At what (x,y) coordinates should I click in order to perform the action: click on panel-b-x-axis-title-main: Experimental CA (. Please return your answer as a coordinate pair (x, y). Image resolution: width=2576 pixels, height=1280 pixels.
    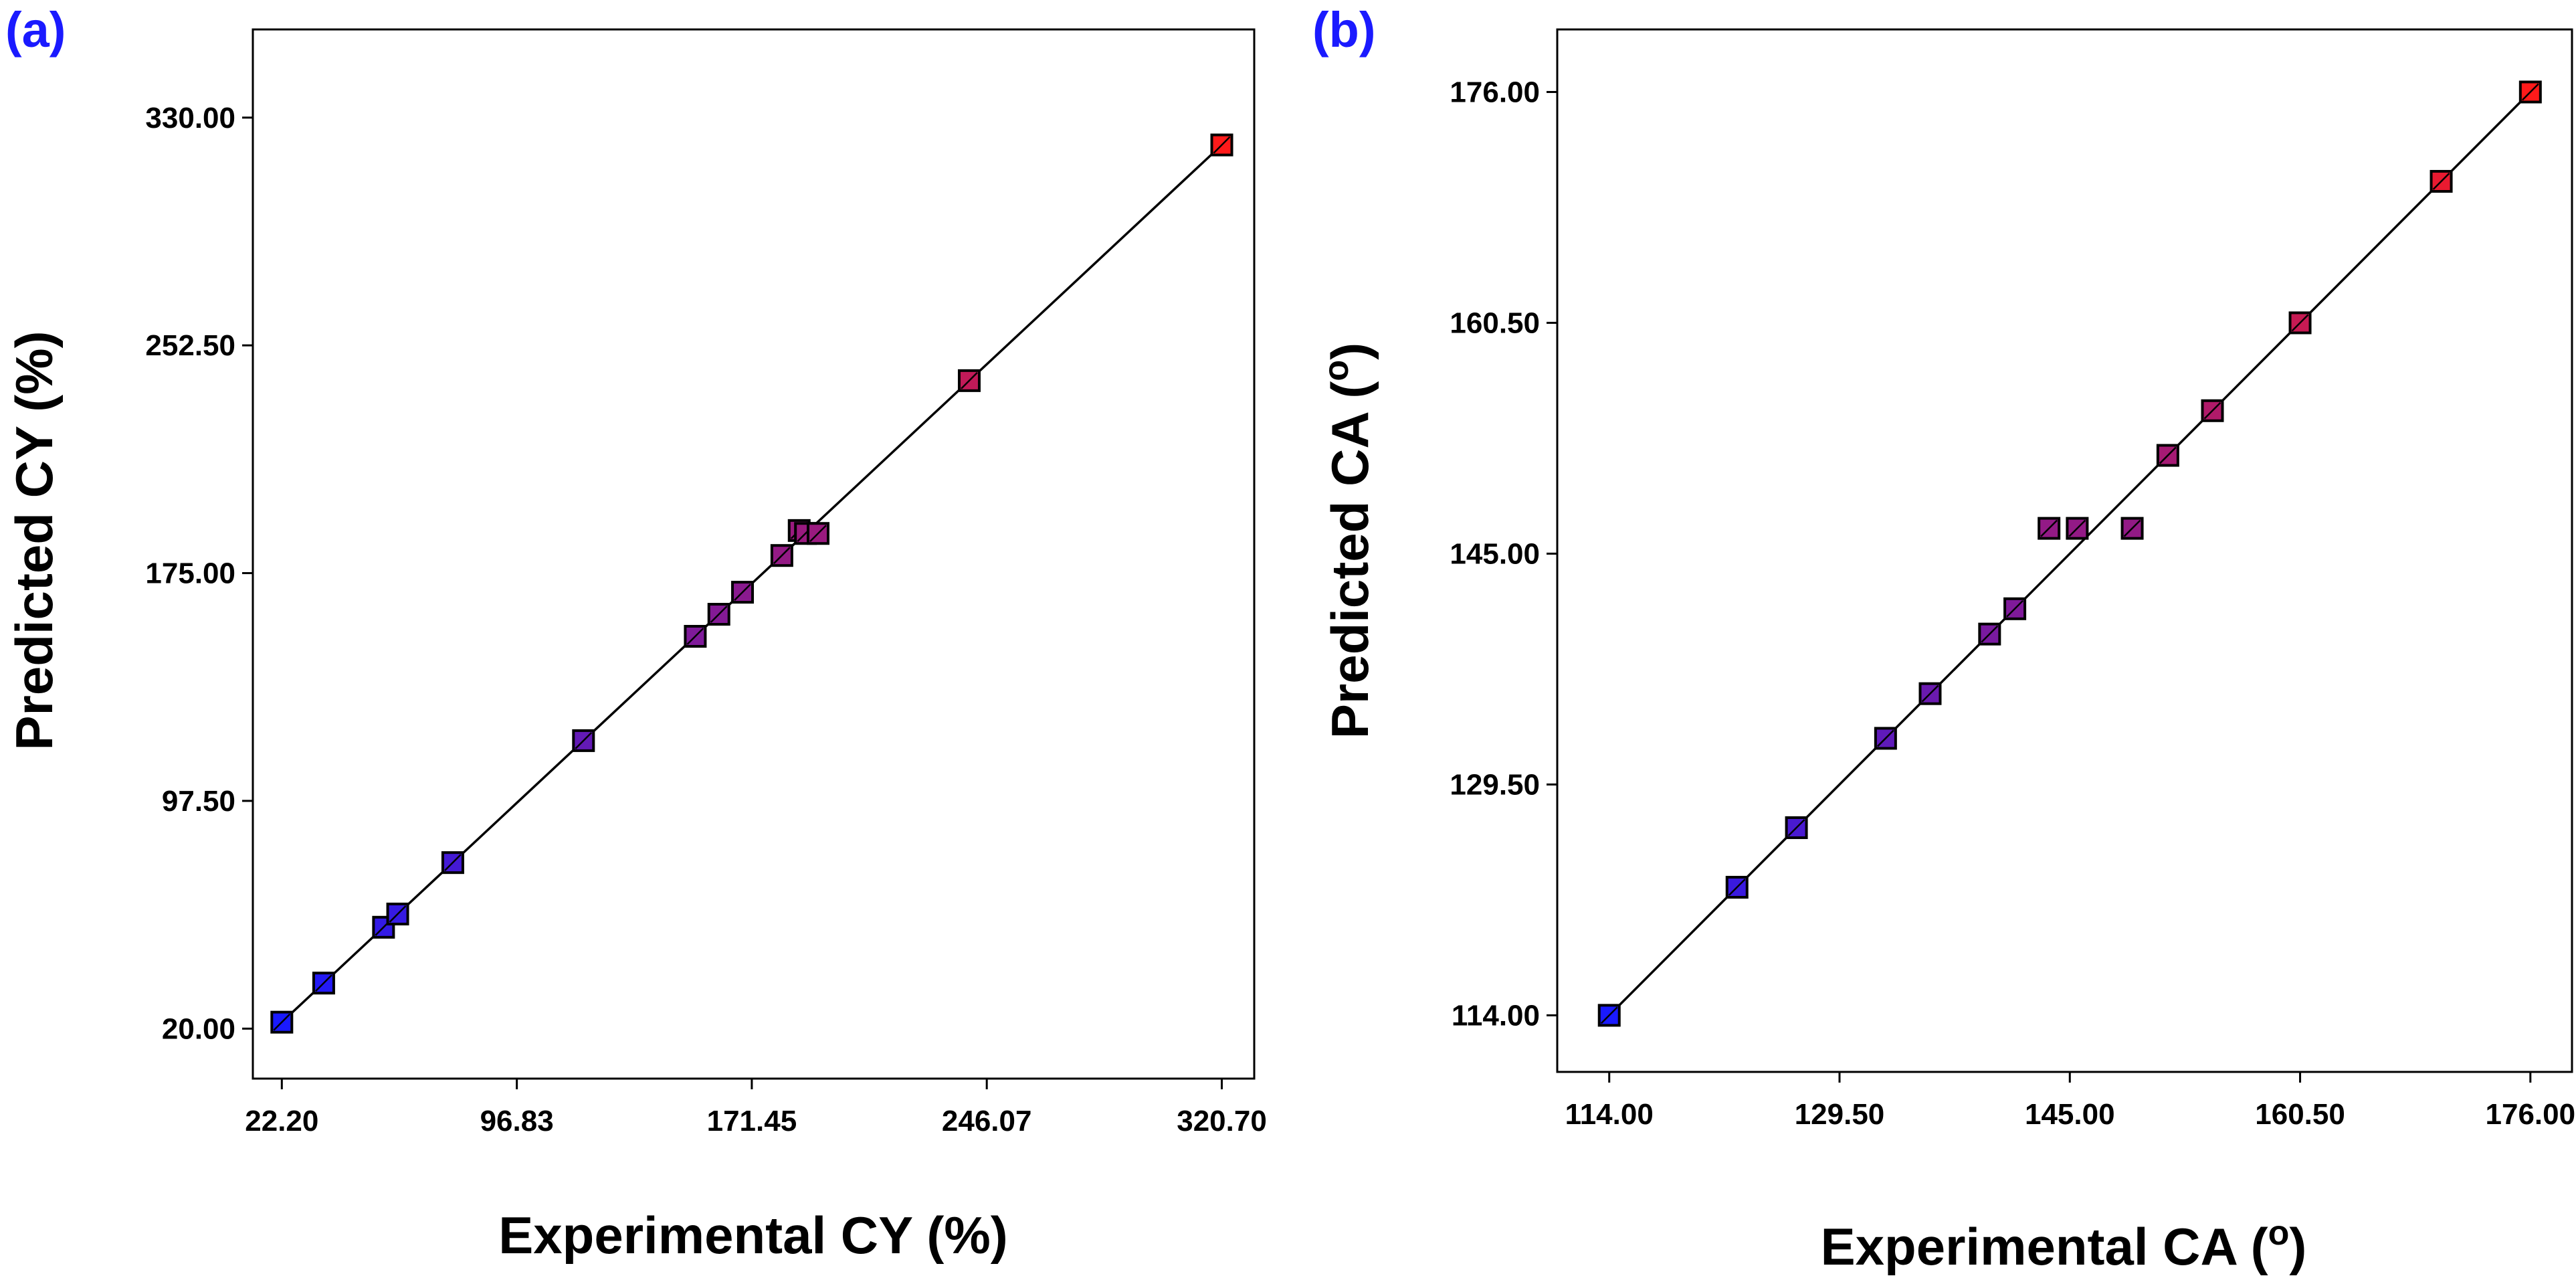
    Looking at the image, I should click on (2045, 1246).